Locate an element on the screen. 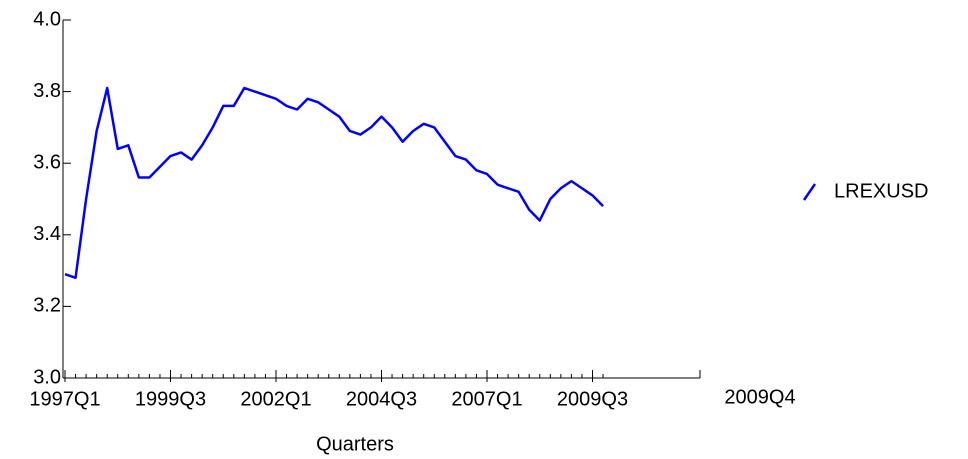 This screenshot has width=968, height=459. x-tick-label: 1997Q1 is located at coordinates (64, 399).